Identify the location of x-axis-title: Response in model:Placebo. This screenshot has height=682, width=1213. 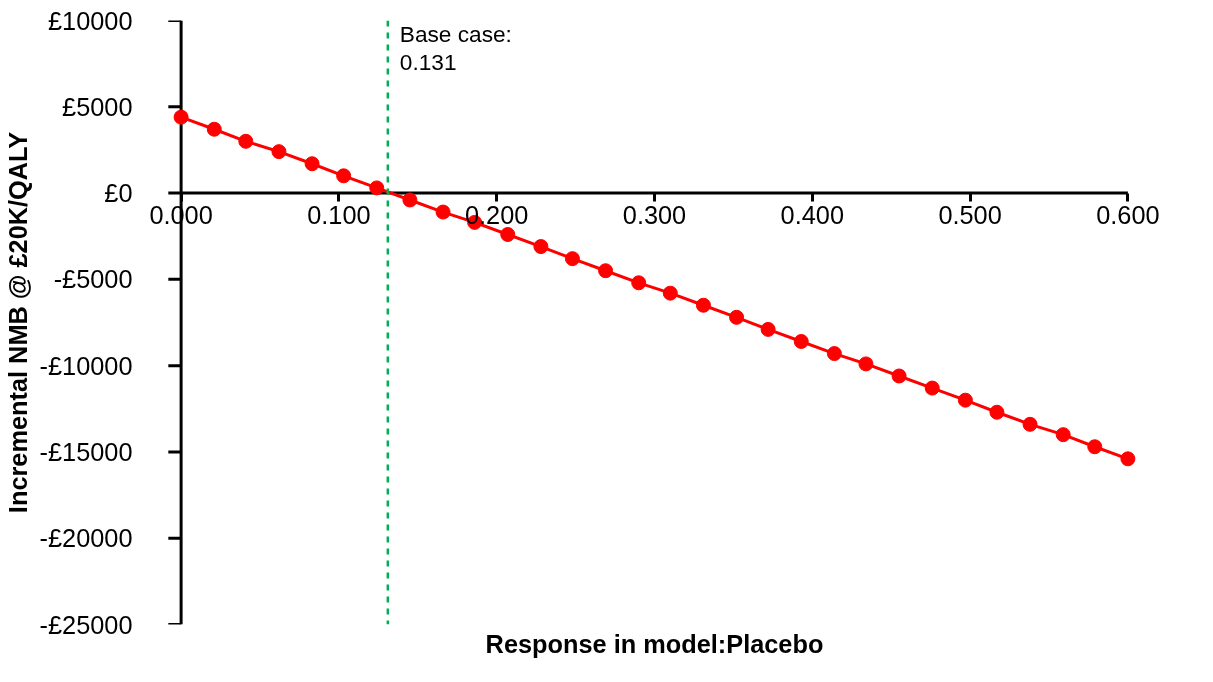
(654, 643).